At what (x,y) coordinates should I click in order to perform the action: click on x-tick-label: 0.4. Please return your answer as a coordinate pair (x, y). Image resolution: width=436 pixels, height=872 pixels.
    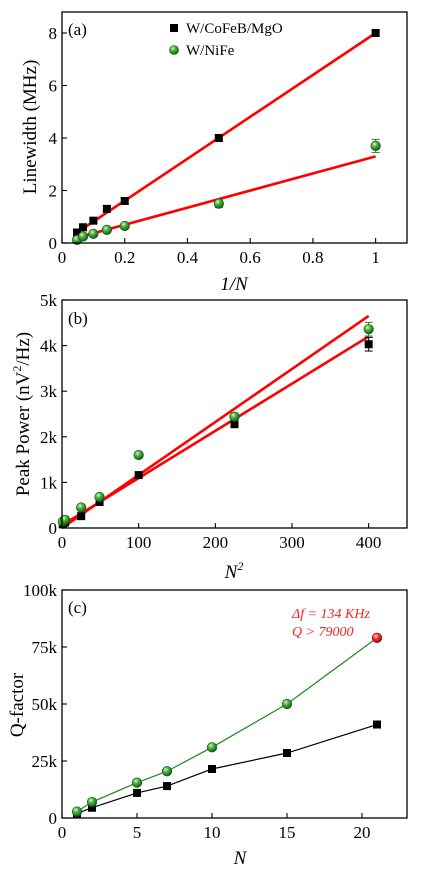
    Looking at the image, I should click on (188, 257).